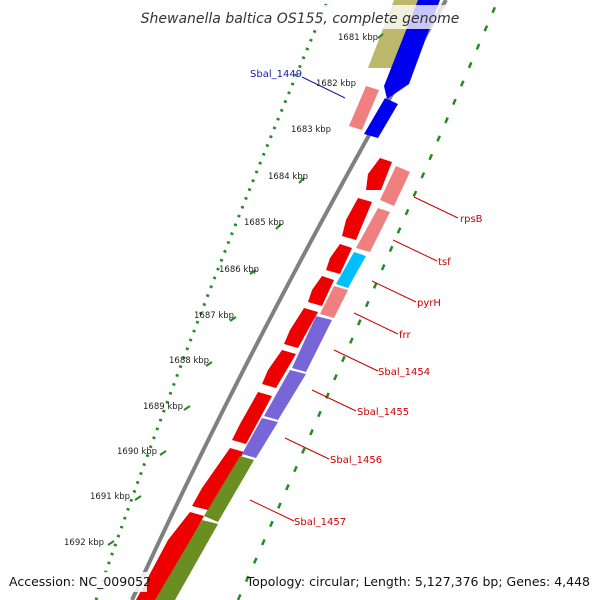  I want to click on tick-label: 1682 kbp, so click(336, 84).